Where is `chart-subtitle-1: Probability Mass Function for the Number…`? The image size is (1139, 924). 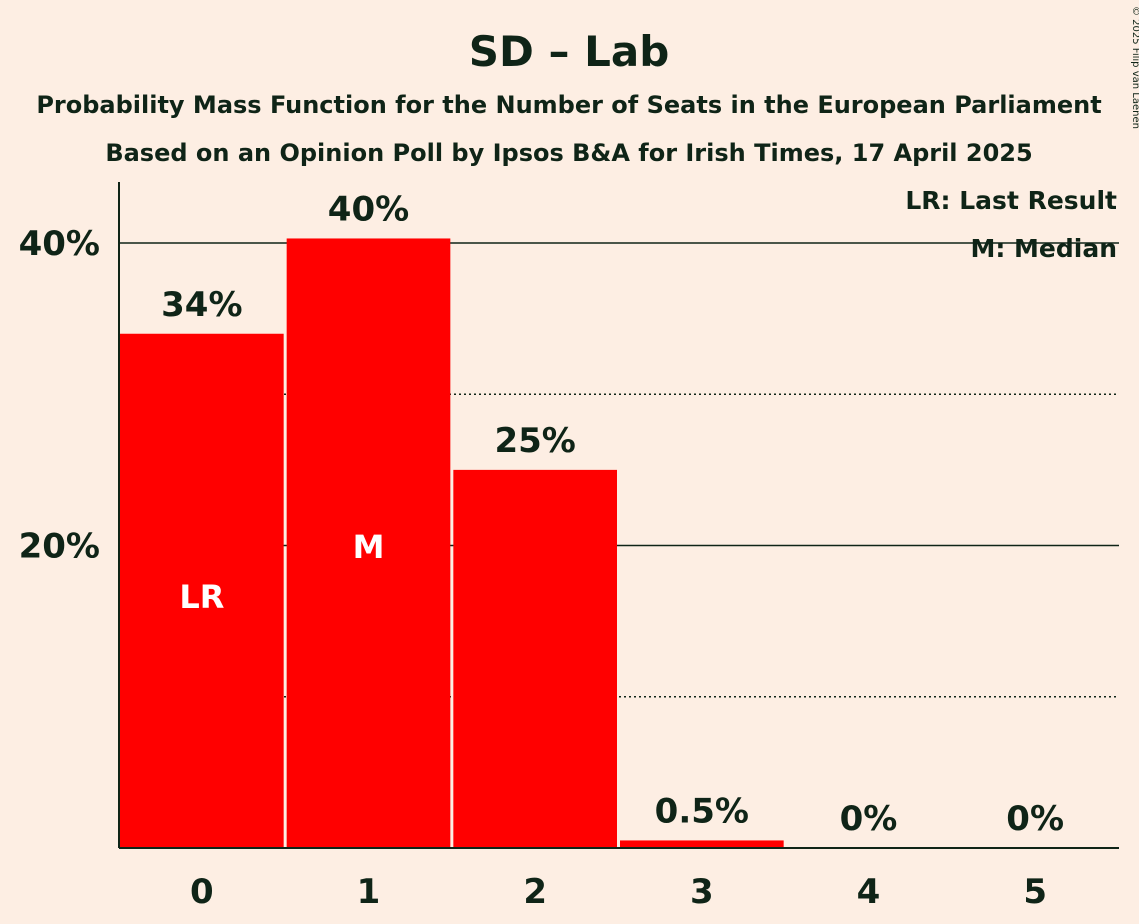 chart-subtitle-1: Probability Mass Function for the Number… is located at coordinates (568, 105).